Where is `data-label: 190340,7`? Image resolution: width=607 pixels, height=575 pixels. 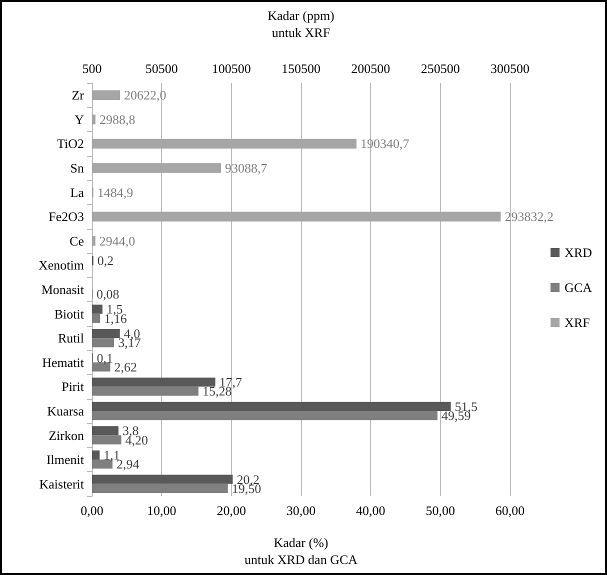 data-label: 190340,7 is located at coordinates (385, 144).